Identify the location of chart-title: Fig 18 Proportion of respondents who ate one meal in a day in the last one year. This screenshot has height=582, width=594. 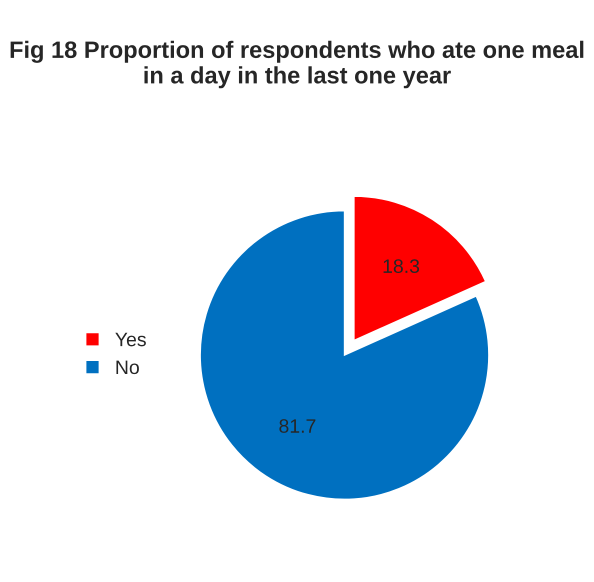
(297, 64).